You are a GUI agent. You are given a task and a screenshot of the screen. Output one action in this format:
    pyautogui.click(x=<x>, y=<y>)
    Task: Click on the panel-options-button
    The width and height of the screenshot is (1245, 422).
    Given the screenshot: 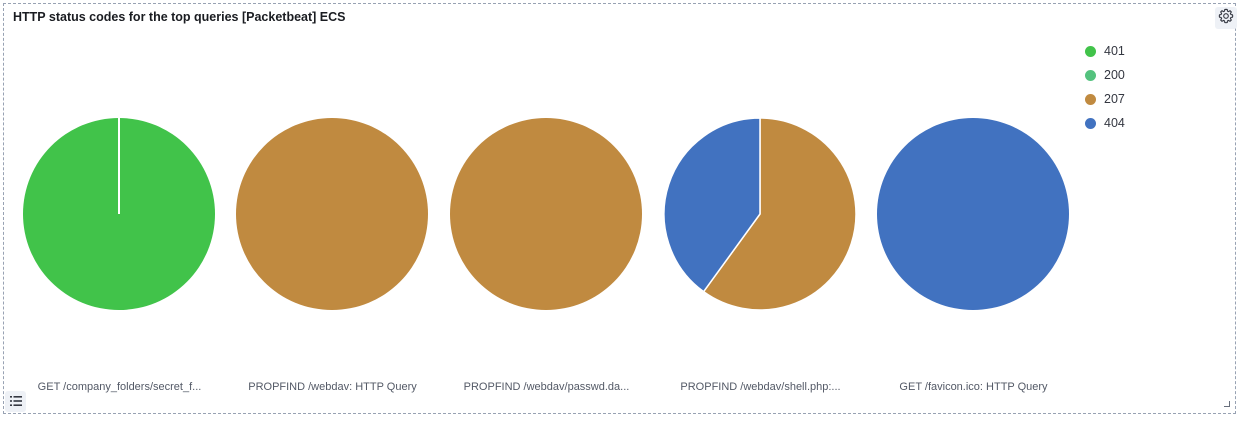 What is the action you would take?
    pyautogui.click(x=1226, y=18)
    